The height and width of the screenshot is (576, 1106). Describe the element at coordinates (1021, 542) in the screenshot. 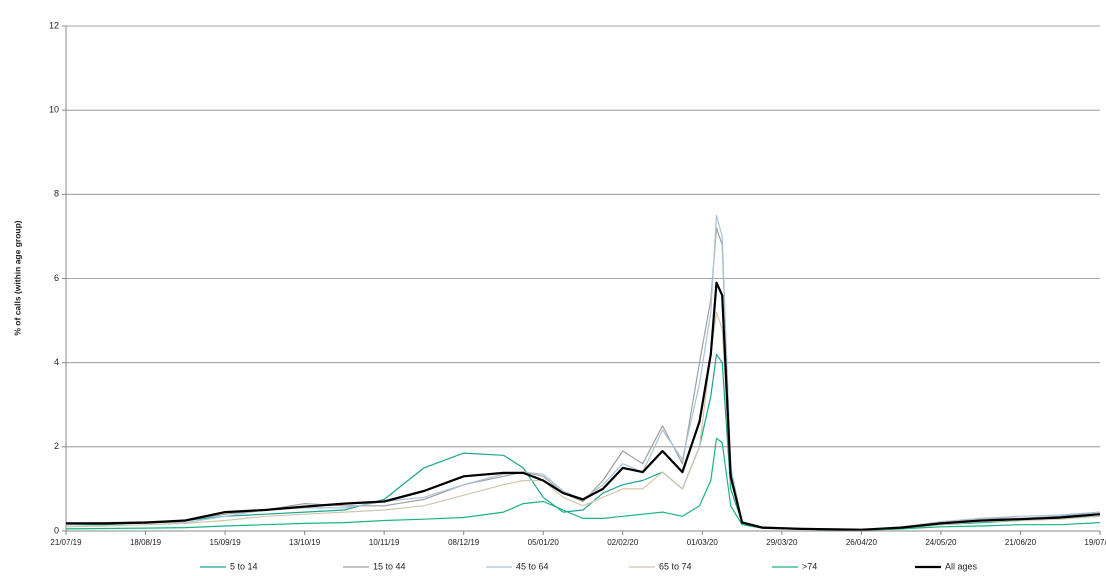

I see `x-tick-label: 21/06/20` at that location.